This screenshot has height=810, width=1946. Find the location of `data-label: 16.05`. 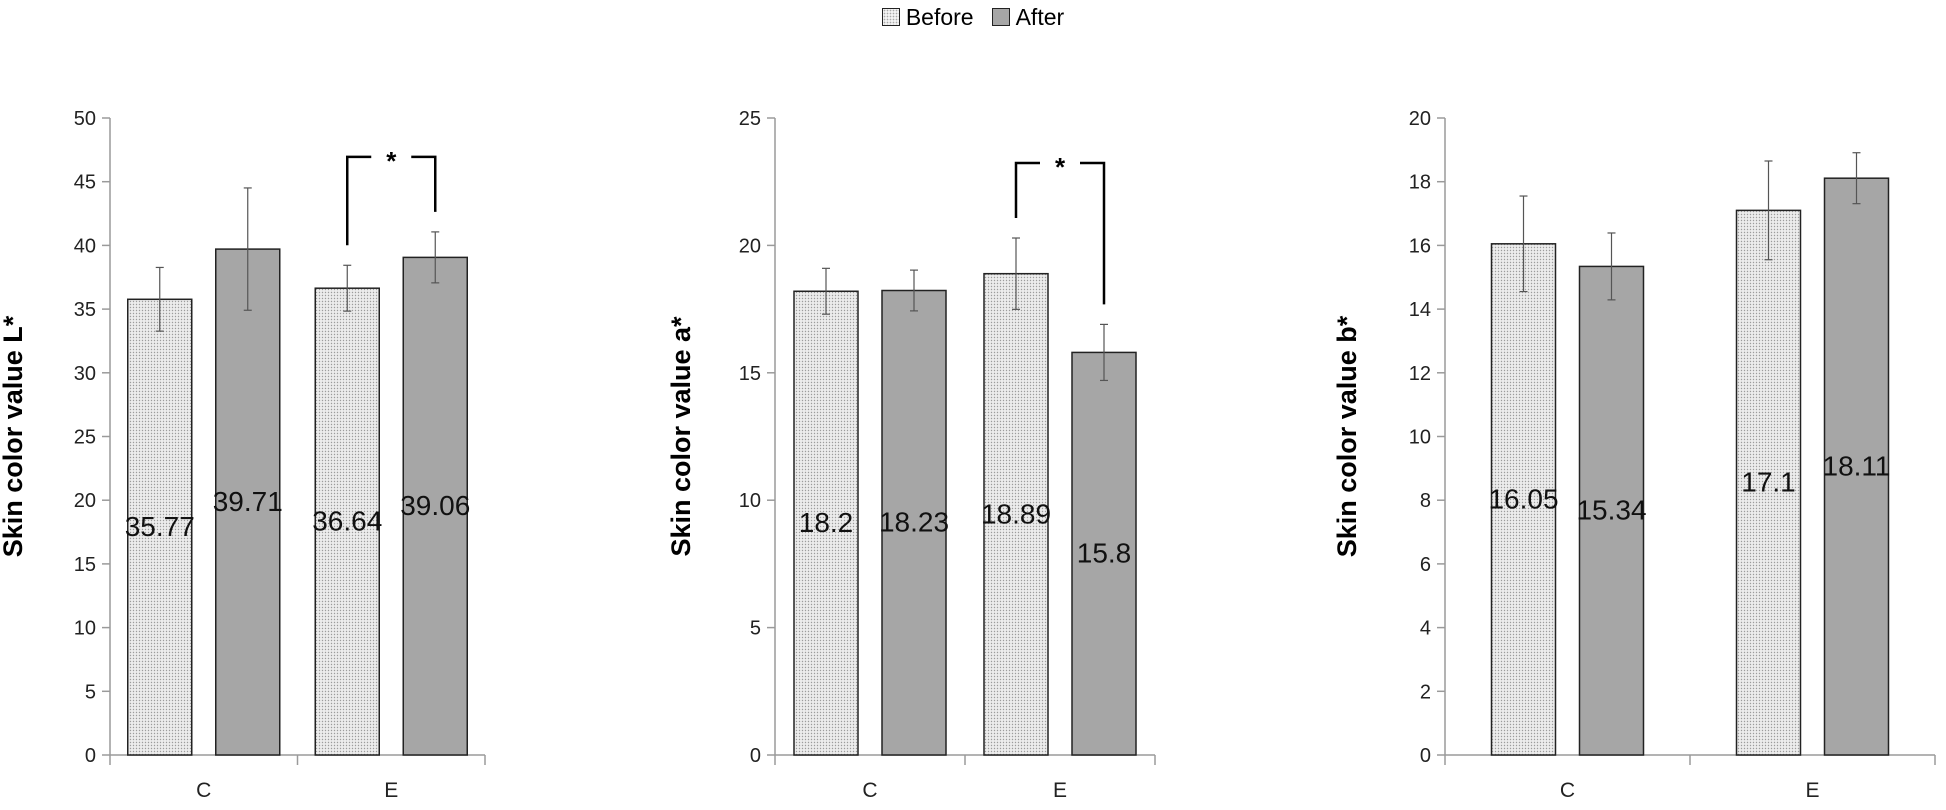

data-label: 16.05 is located at coordinates (1523, 498).